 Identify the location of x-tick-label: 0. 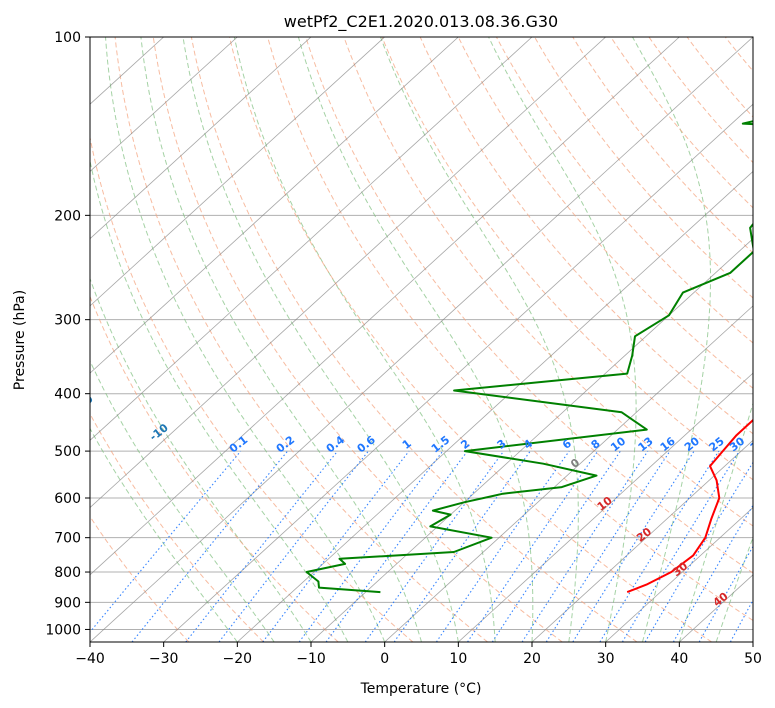
(384, 659).